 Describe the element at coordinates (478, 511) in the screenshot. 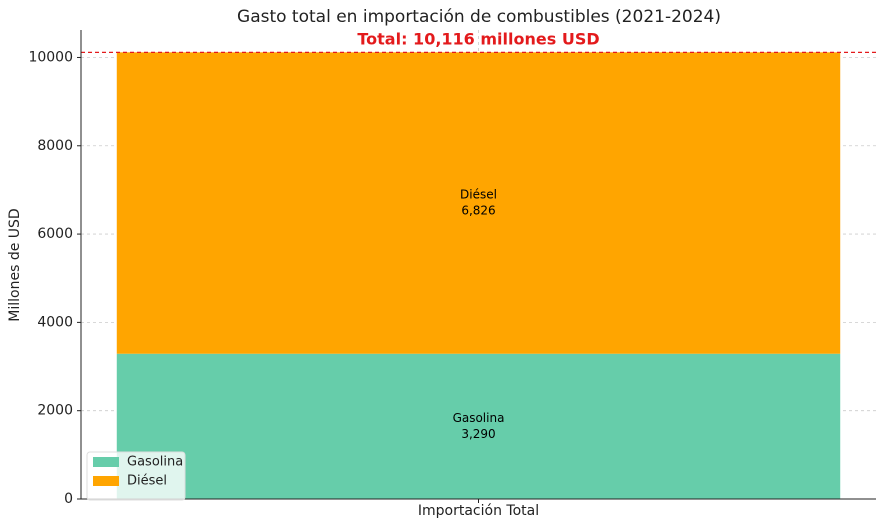

I see `x-tick-label: Importación Total` at that location.